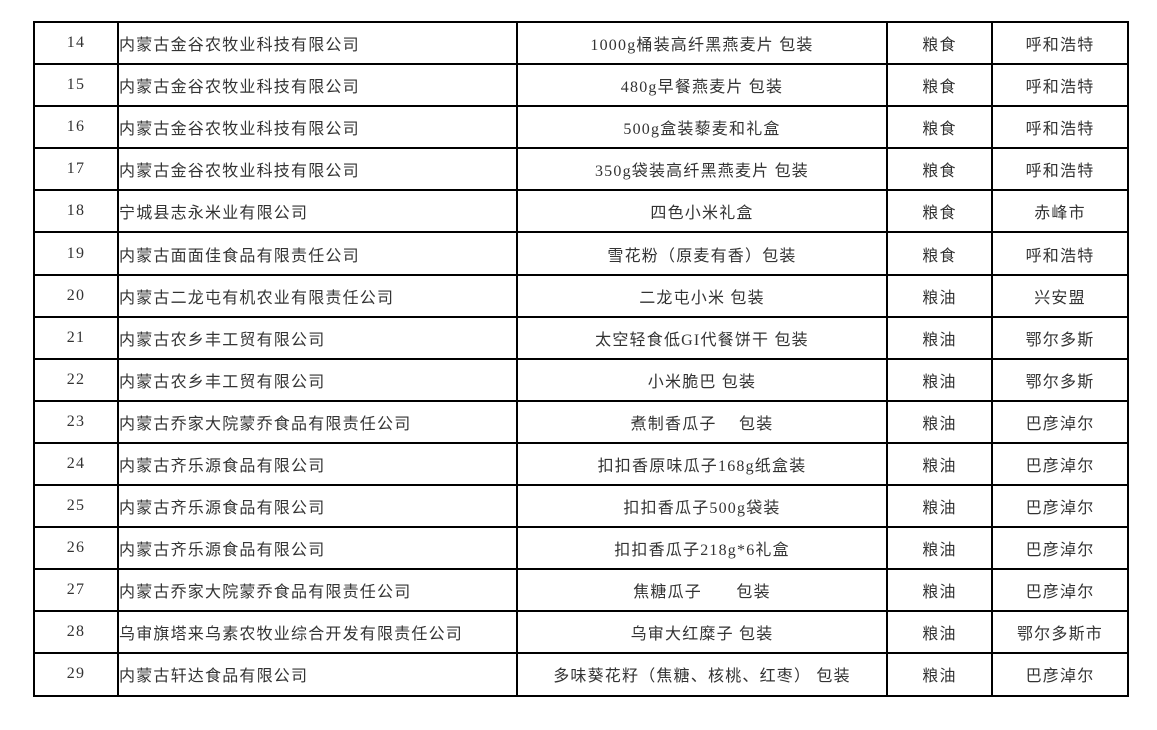 Image resolution: width=1157 pixels, height=730 pixels. I want to click on row-number-cell: 26, so click(76, 548).